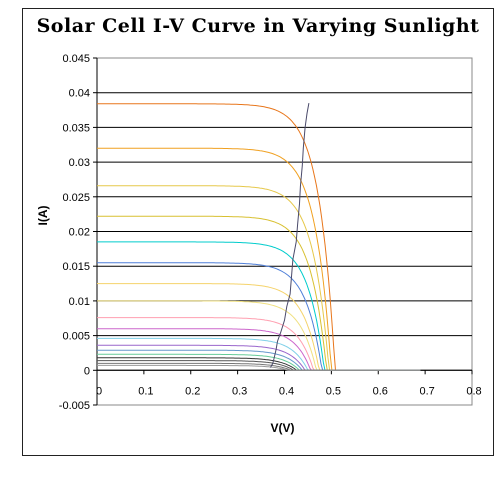  Describe the element at coordinates (473, 391) in the screenshot. I see `x-tick-label: 0.8` at that location.